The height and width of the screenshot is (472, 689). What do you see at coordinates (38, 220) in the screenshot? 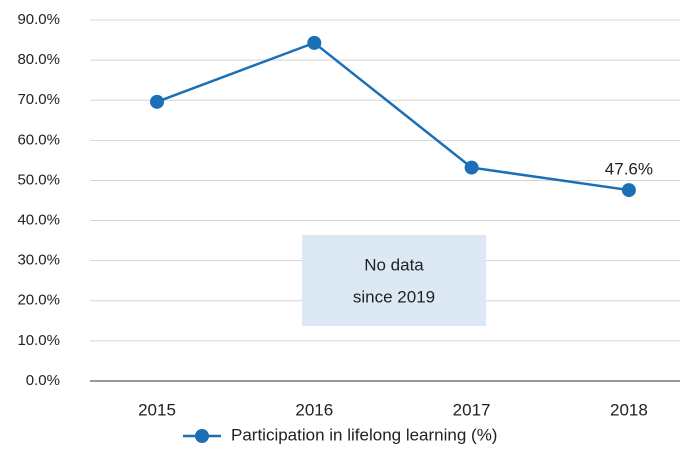
I see `y-tick-label: 40.0%` at bounding box center [38, 220].